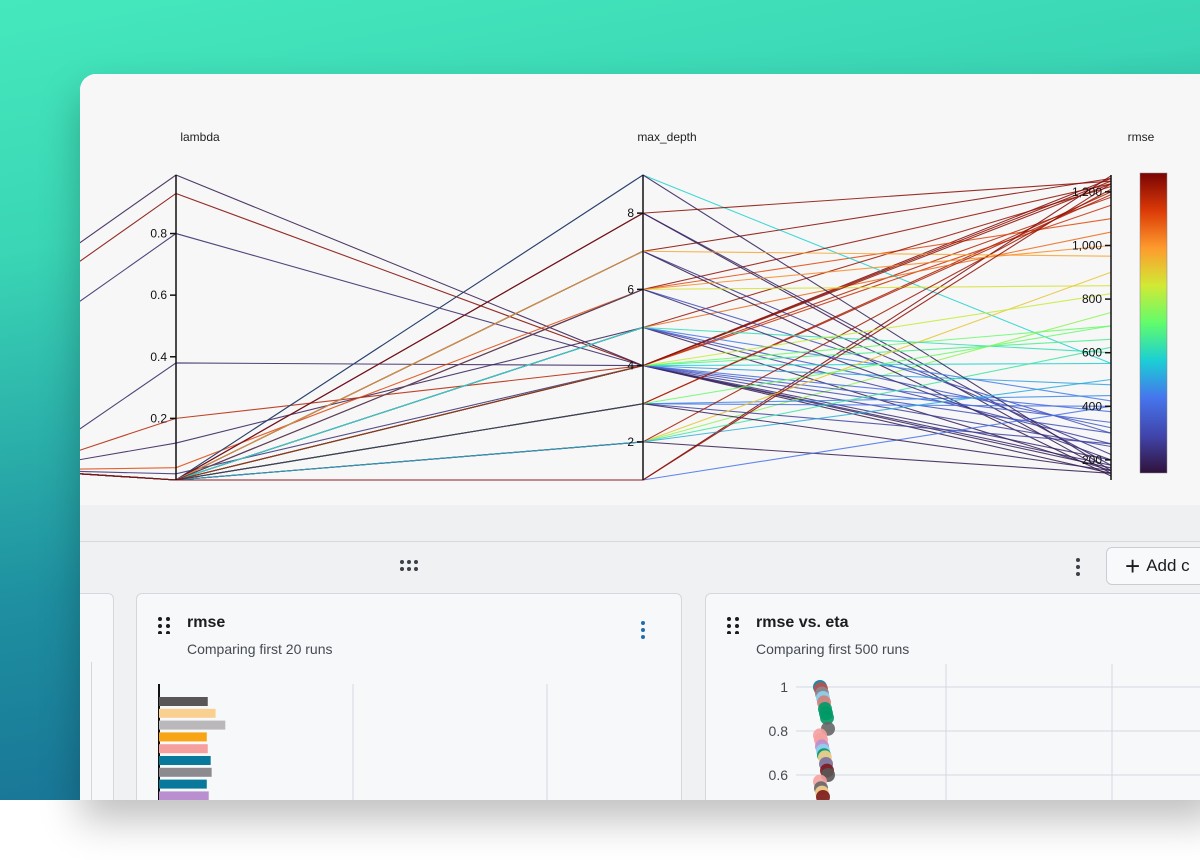  Describe the element at coordinates (630, 366) in the screenshot. I see `tick-label: 4` at that location.